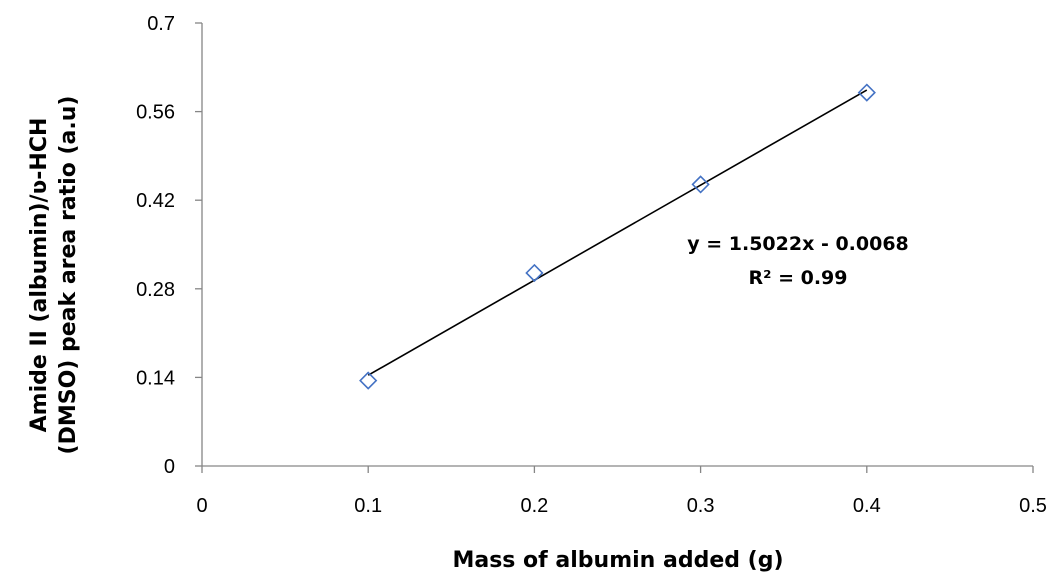  I want to click on x-tick-label: 0.4, so click(867, 506).